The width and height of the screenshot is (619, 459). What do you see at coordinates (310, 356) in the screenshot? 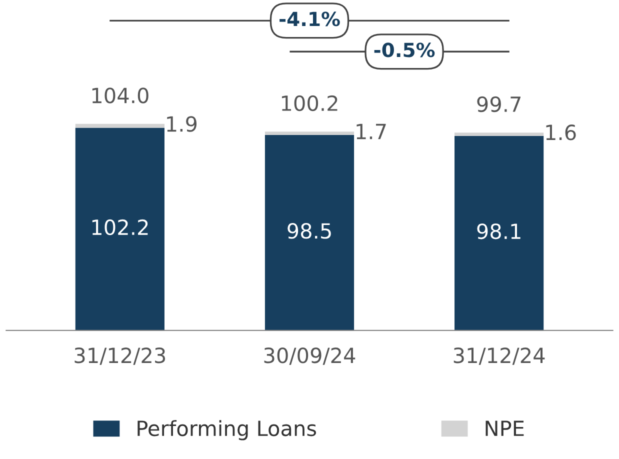
I see `x-tick-label: 30/09/24` at bounding box center [310, 356].